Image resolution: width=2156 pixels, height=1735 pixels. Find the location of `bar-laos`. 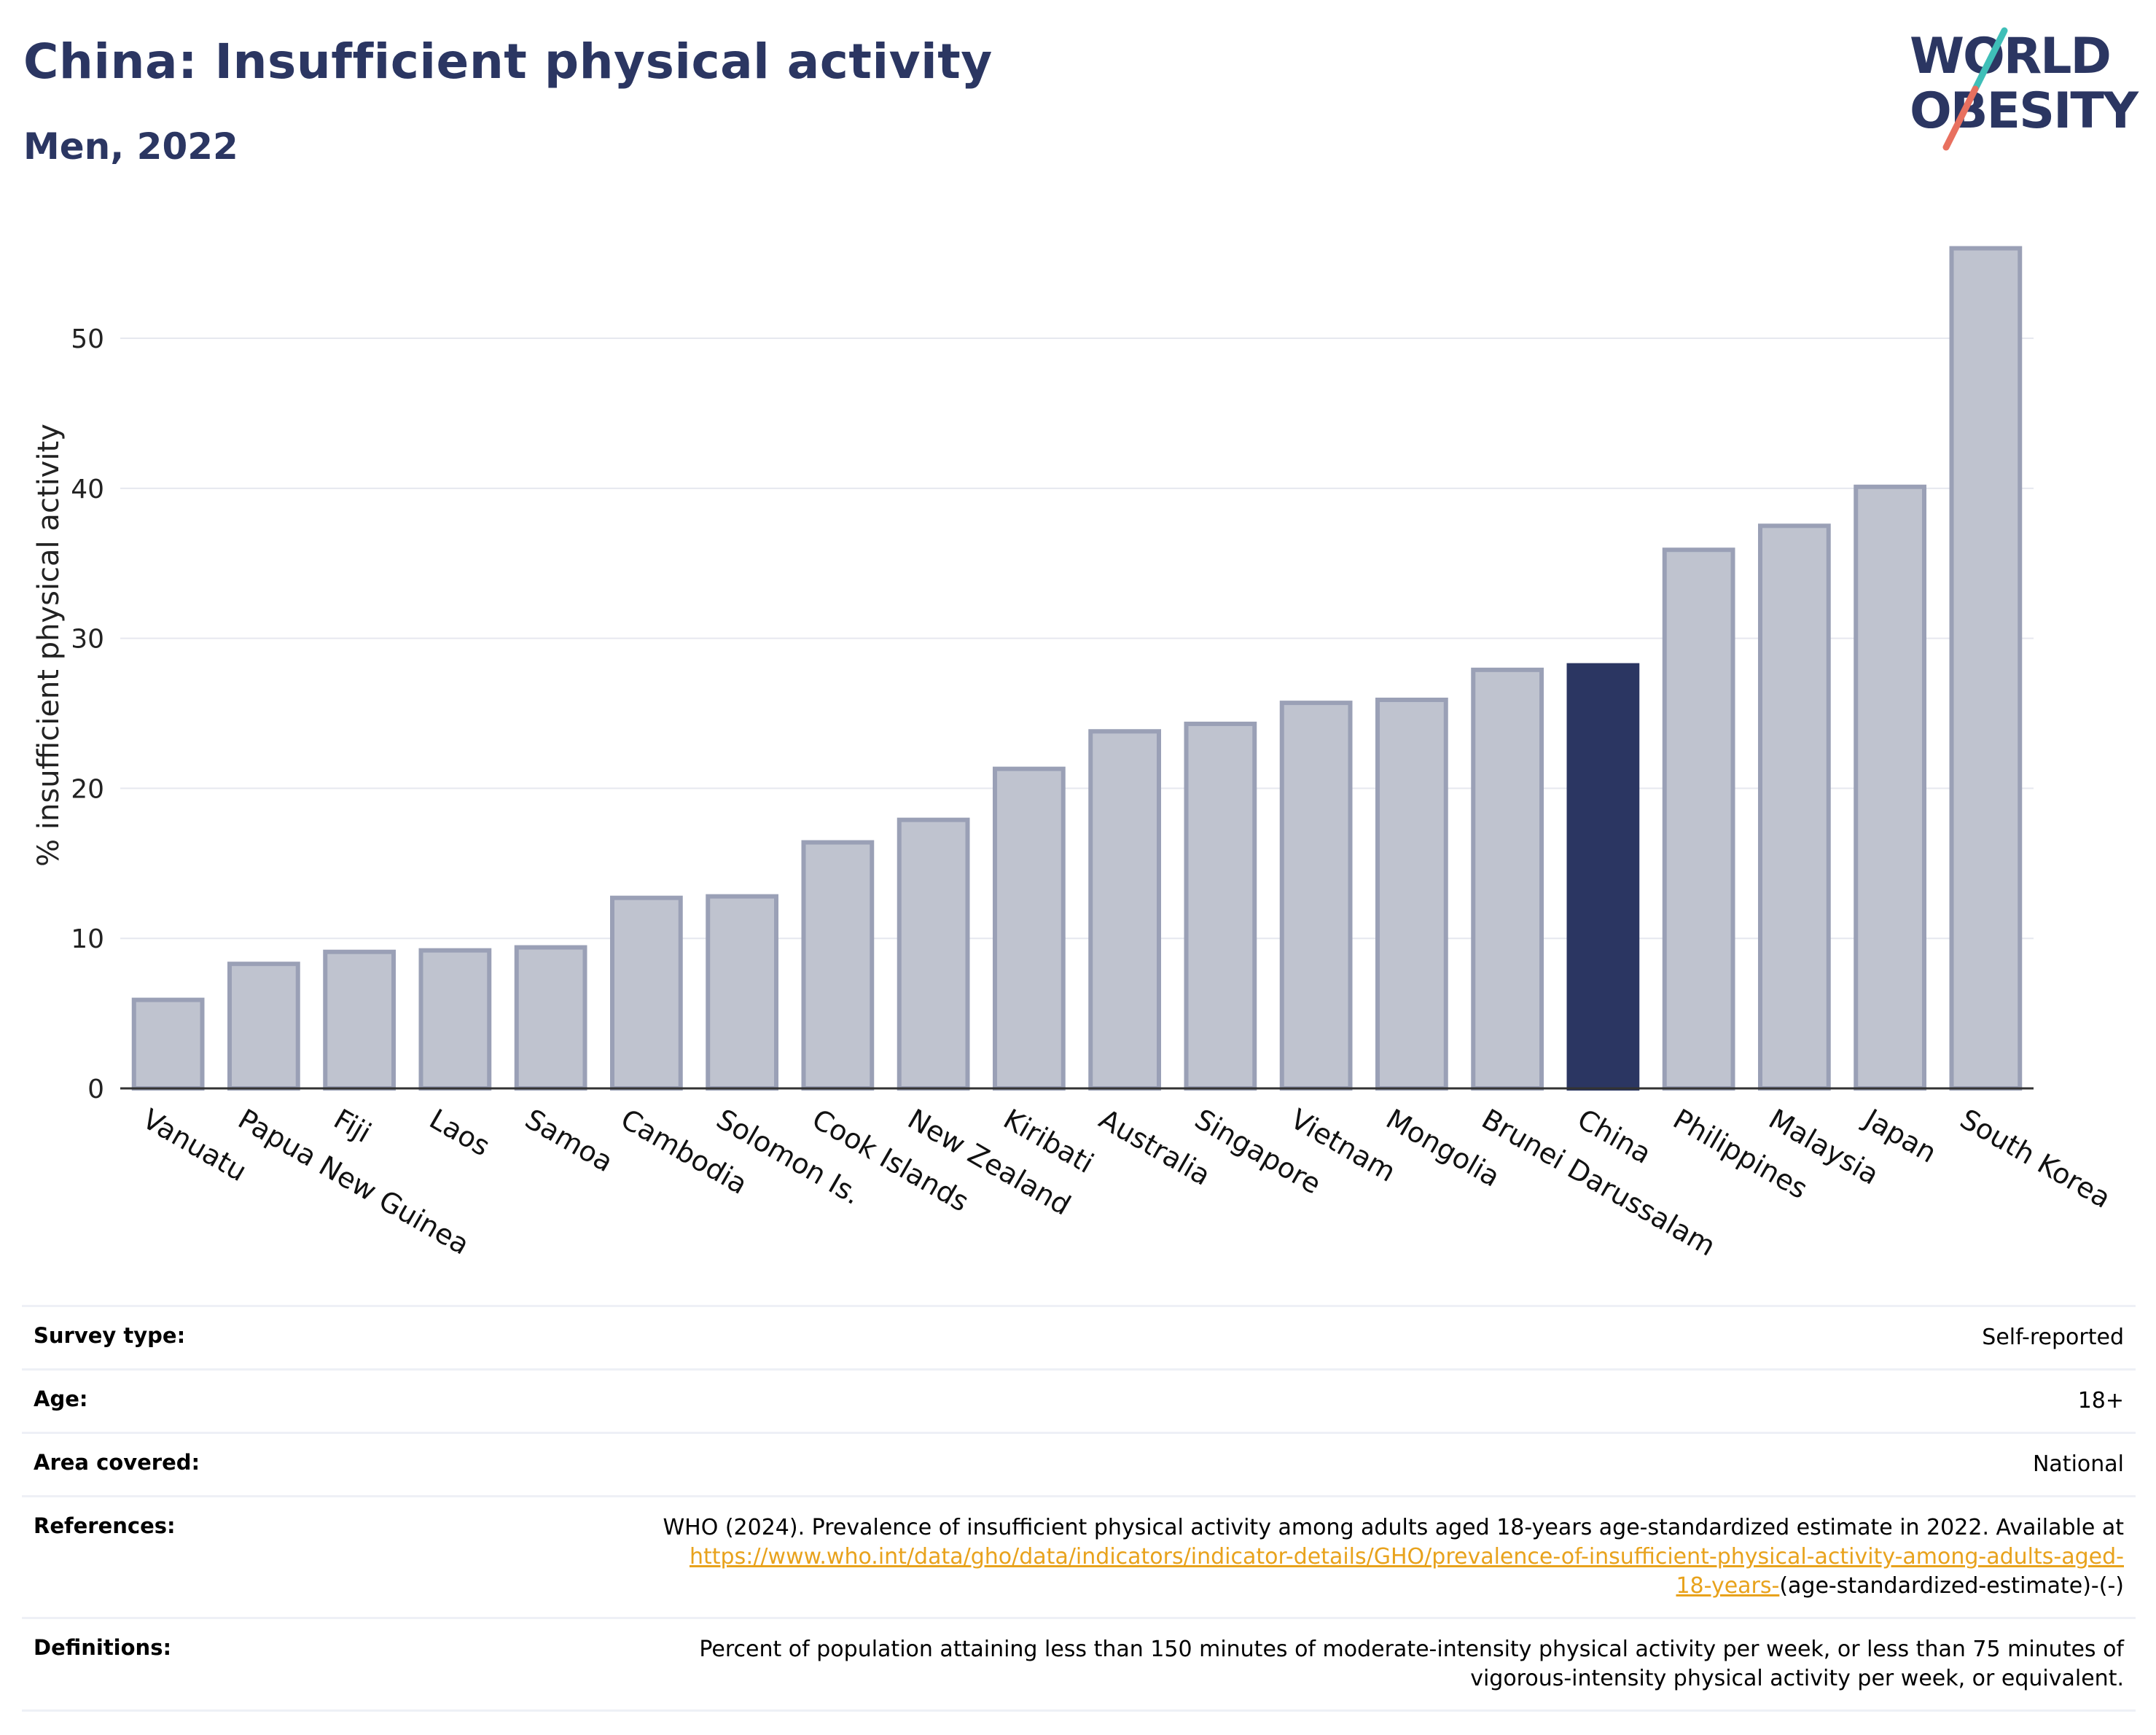

bar-laos is located at coordinates (455, 1019).